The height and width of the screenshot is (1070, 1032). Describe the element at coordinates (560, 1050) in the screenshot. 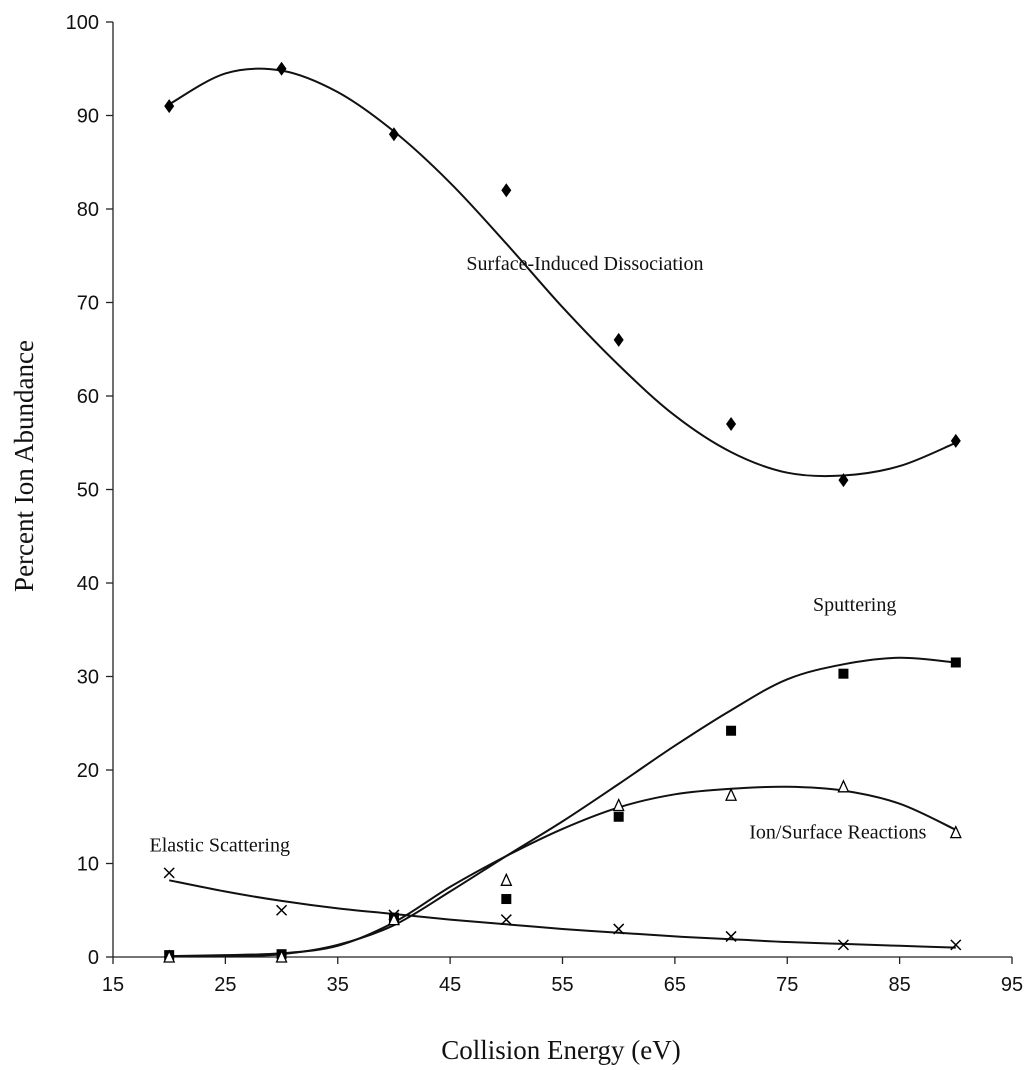

I see `x-axis-title: Collision Energy (eV)` at that location.